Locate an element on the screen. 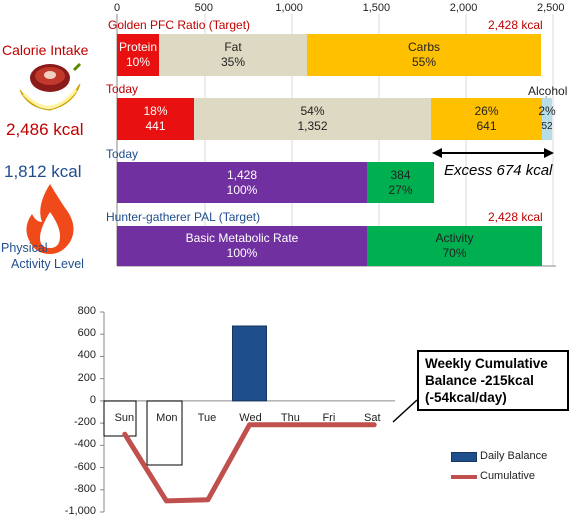 The image size is (576, 519). pfc-carbs-segment: Carbs 55% is located at coordinates (424, 55).